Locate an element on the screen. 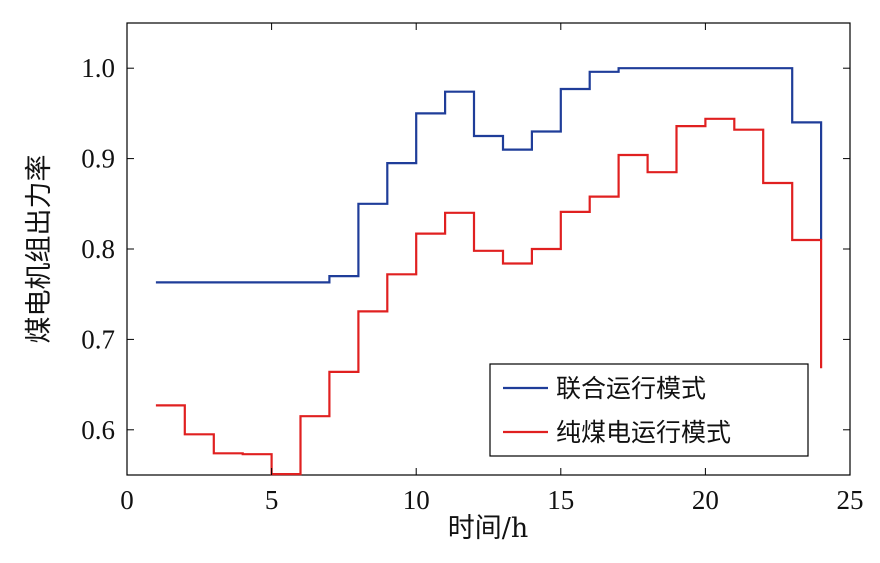  x-tick-label: 15 is located at coordinates (560, 500).